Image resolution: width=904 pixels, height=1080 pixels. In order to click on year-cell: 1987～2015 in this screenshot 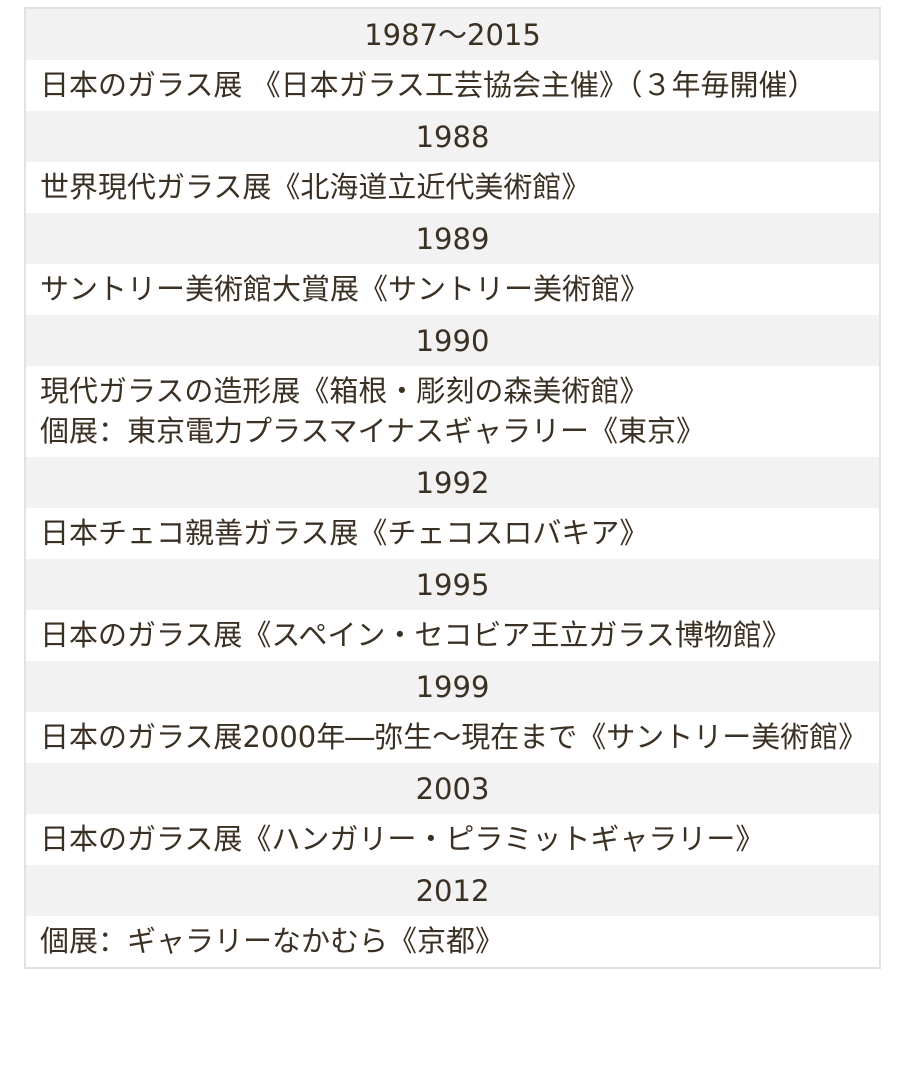, I will do `click(452, 34)`.